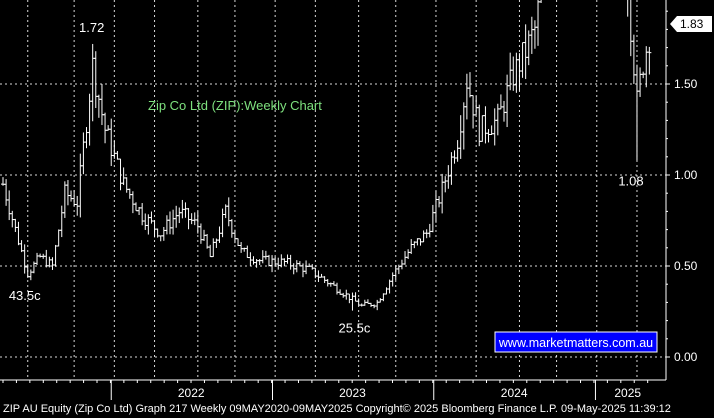 The width and height of the screenshot is (714, 418). Describe the element at coordinates (333, 389) in the screenshot. I see `x-axis: 2022 2023 2024 2025` at that location.